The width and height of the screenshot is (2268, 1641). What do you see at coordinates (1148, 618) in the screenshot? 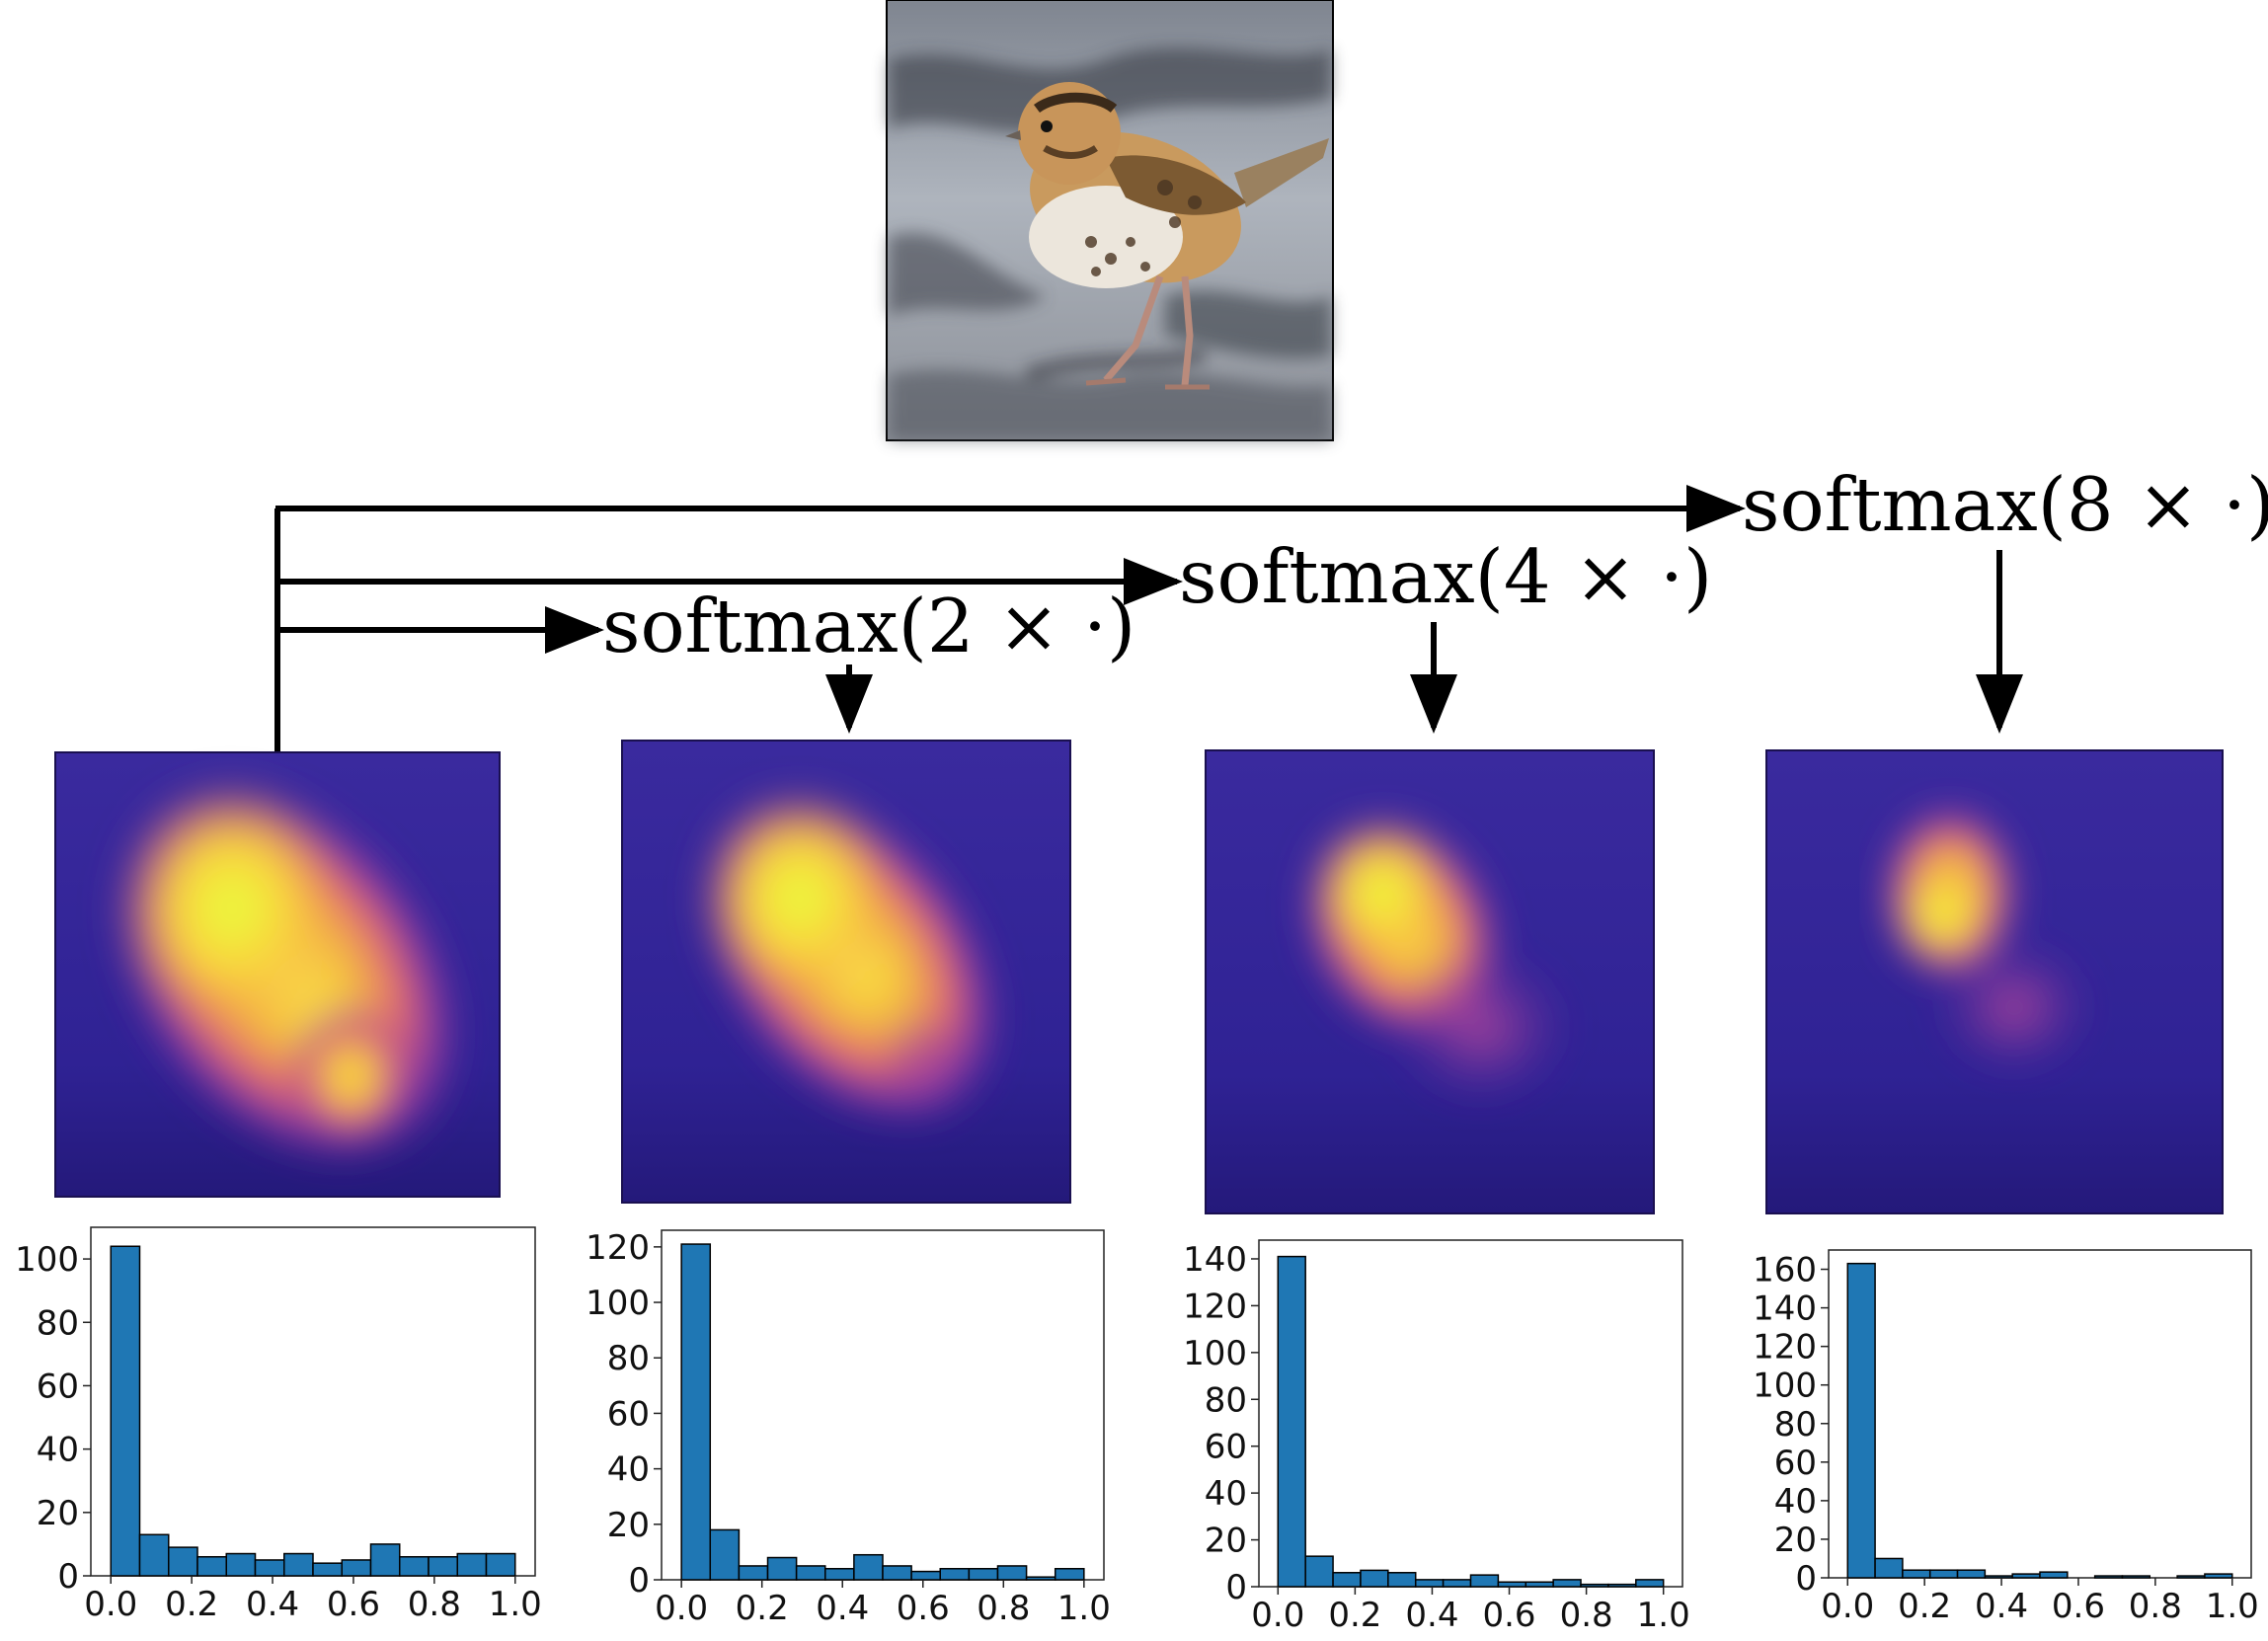
I see `arrow-network` at bounding box center [1148, 618].